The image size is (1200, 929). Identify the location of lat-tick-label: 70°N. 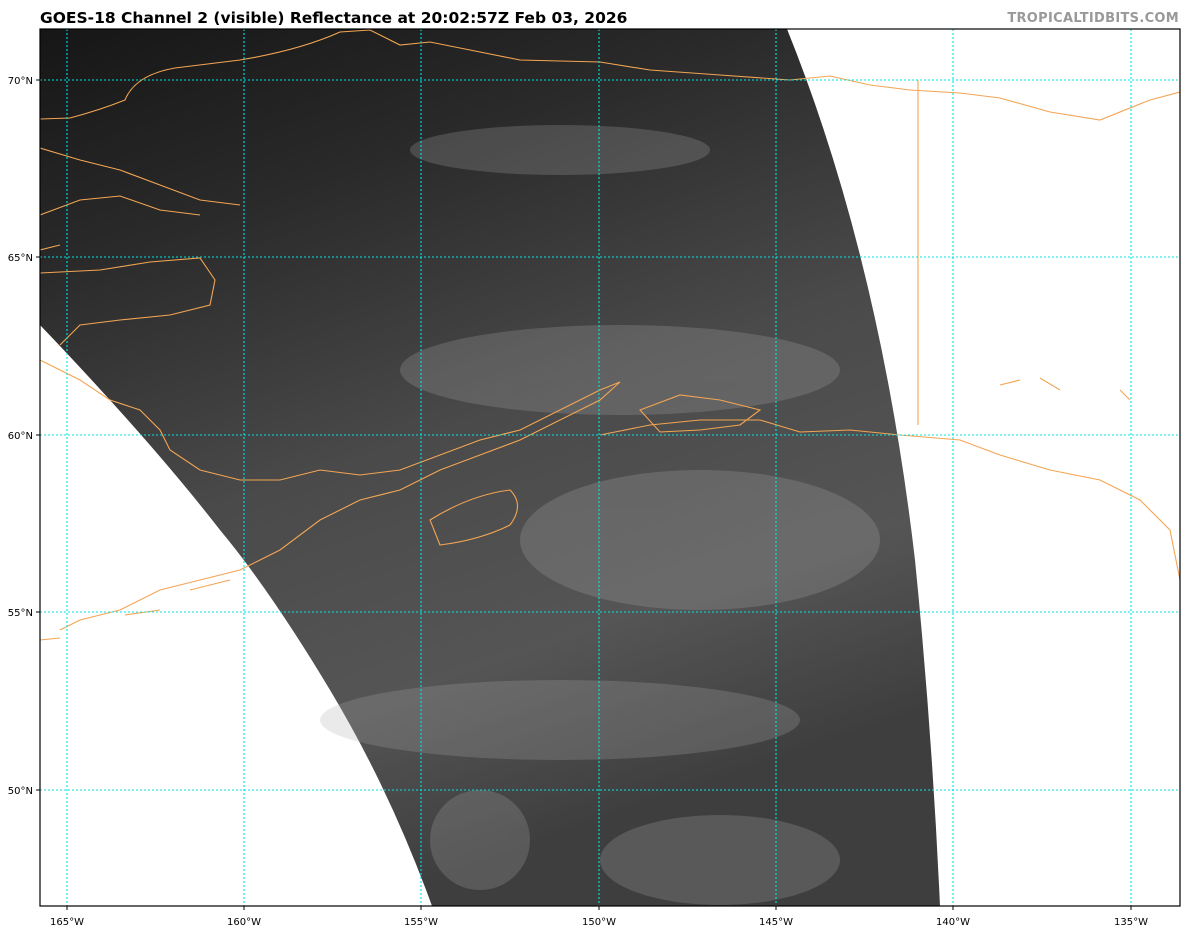
(20, 81).